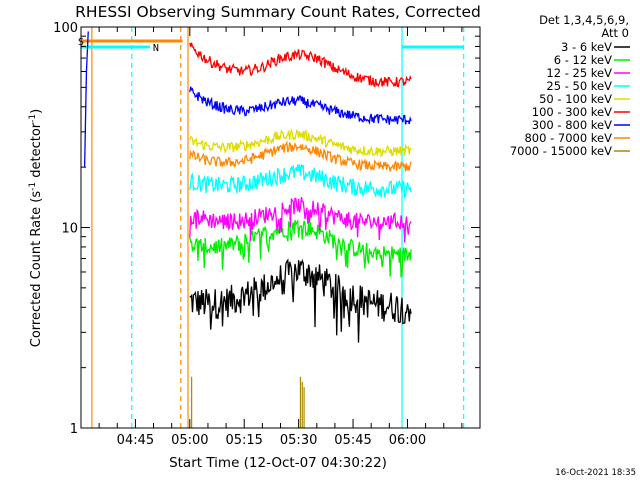  Describe the element at coordinates (352, 440) in the screenshot. I see `x-tick-label: 05:45` at that location.